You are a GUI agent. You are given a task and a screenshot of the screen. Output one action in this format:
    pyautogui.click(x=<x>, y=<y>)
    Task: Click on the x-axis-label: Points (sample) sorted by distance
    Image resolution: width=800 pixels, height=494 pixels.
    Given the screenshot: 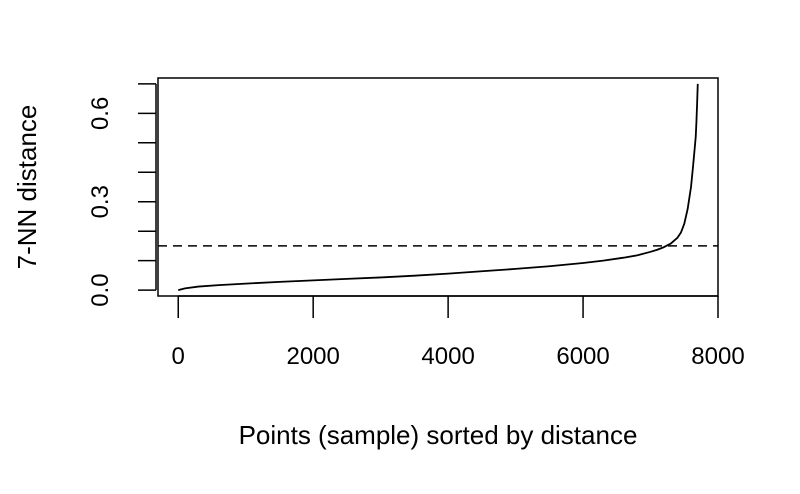 What is the action you would take?
    pyautogui.click(x=438, y=435)
    